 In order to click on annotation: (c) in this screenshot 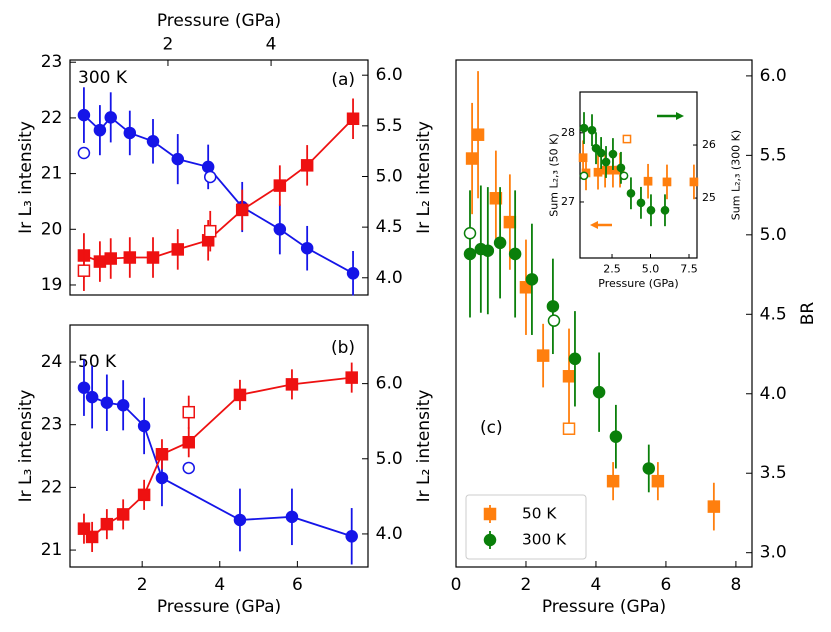, I will do `click(491, 428)`.